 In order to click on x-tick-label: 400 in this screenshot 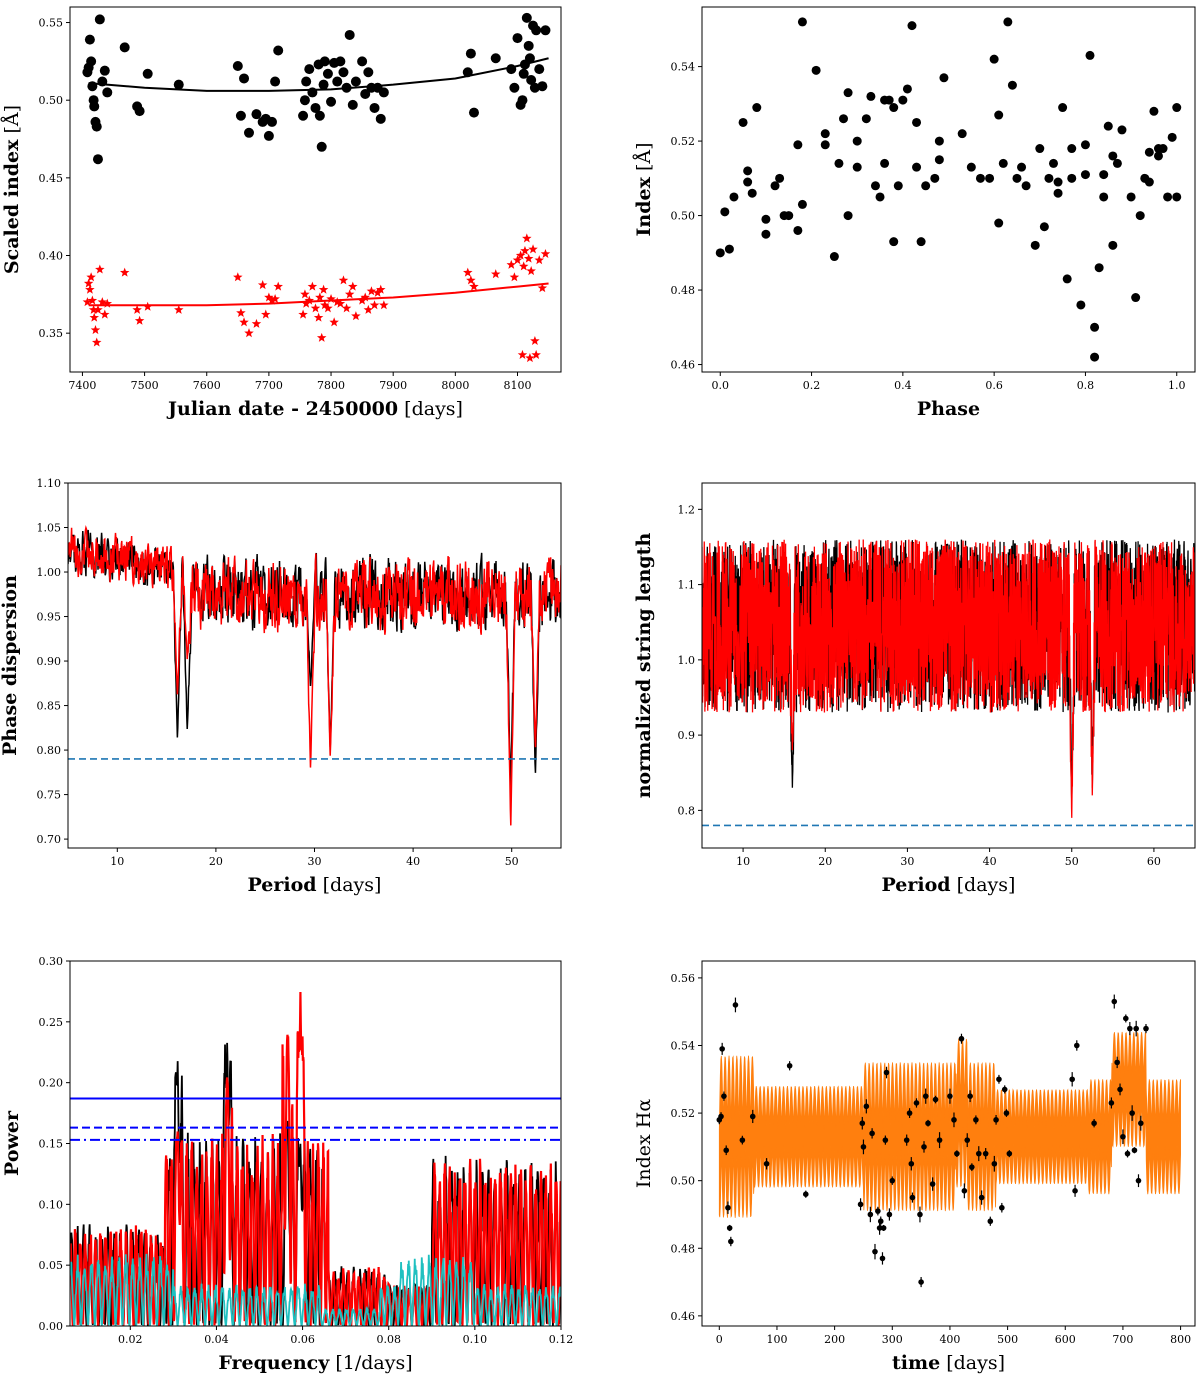, I will do `click(949, 1339)`.